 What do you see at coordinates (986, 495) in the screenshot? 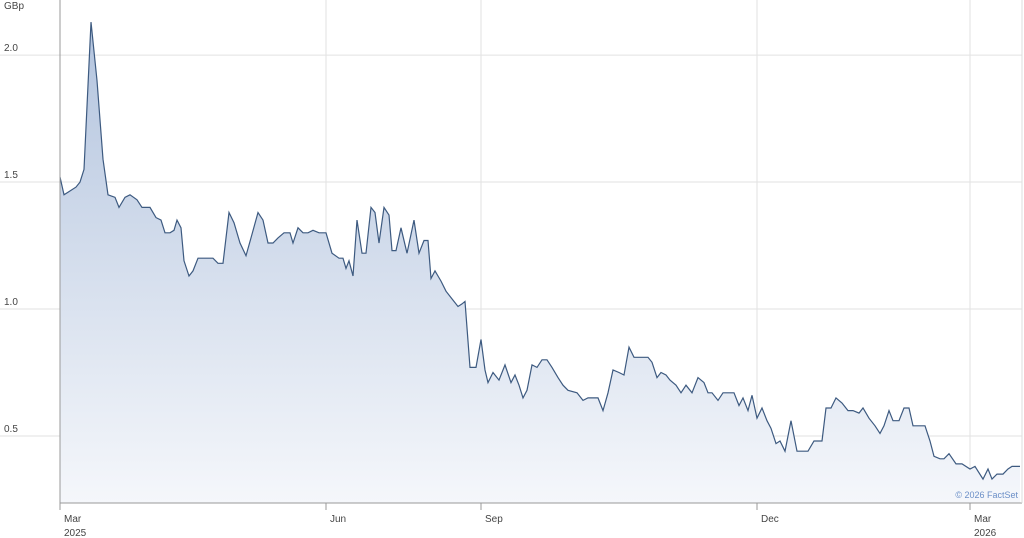
I see `credit: © 2026 FactSet` at bounding box center [986, 495].